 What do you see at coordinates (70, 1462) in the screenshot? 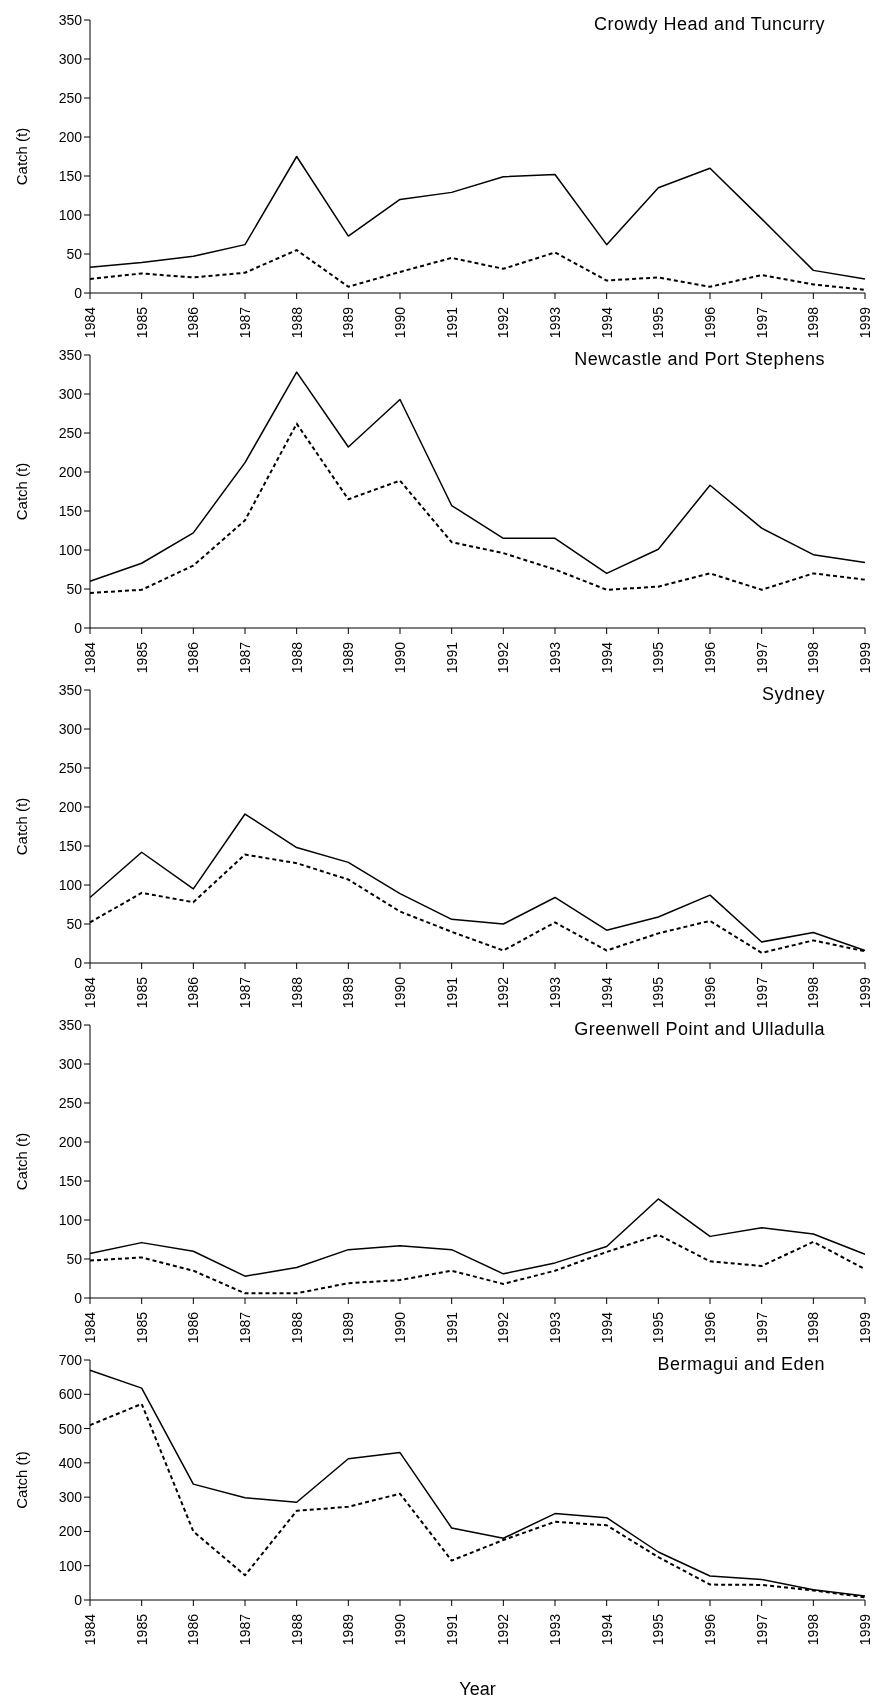
I see `y-tick-label: 400` at bounding box center [70, 1462].